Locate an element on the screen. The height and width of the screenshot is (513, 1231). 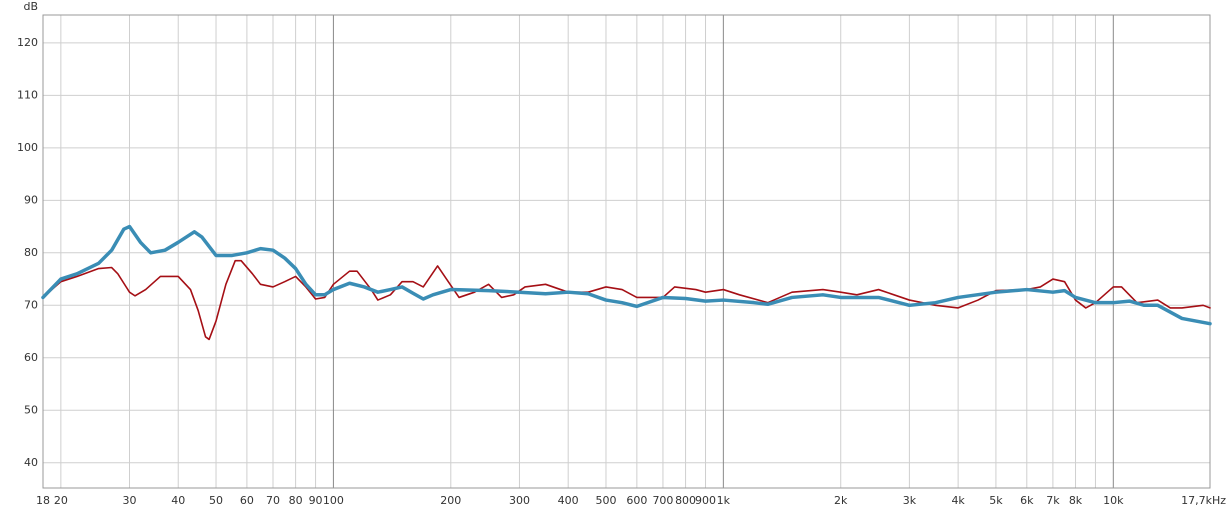
x-tick-label: 600 is located at coordinates (636, 500).